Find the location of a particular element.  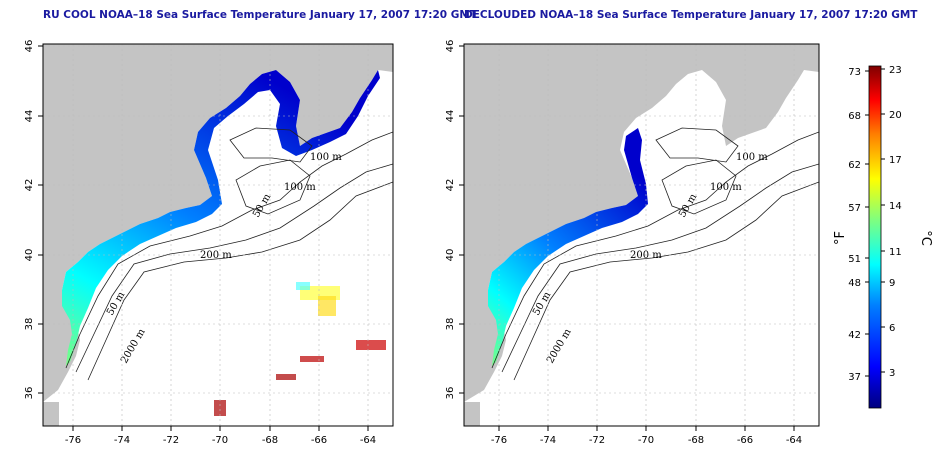

fahrenheit-tick: 68 is located at coordinates (854, 116).